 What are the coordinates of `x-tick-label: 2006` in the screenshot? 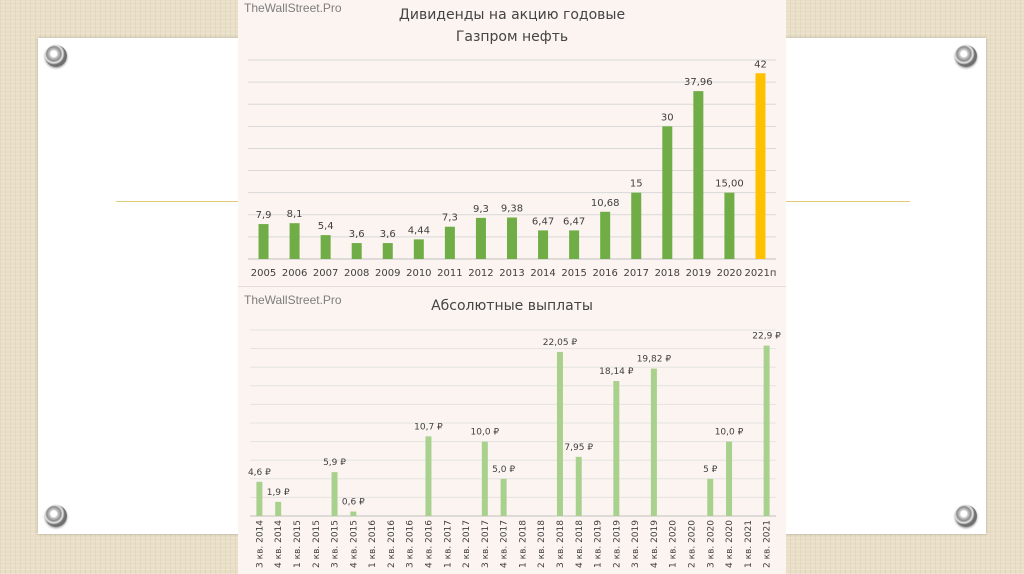 It's located at (294, 273).